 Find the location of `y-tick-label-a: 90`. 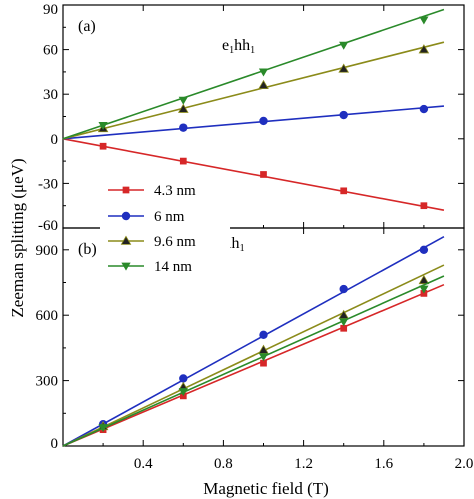

y-tick-label-a: 90 is located at coordinates (50, 10).